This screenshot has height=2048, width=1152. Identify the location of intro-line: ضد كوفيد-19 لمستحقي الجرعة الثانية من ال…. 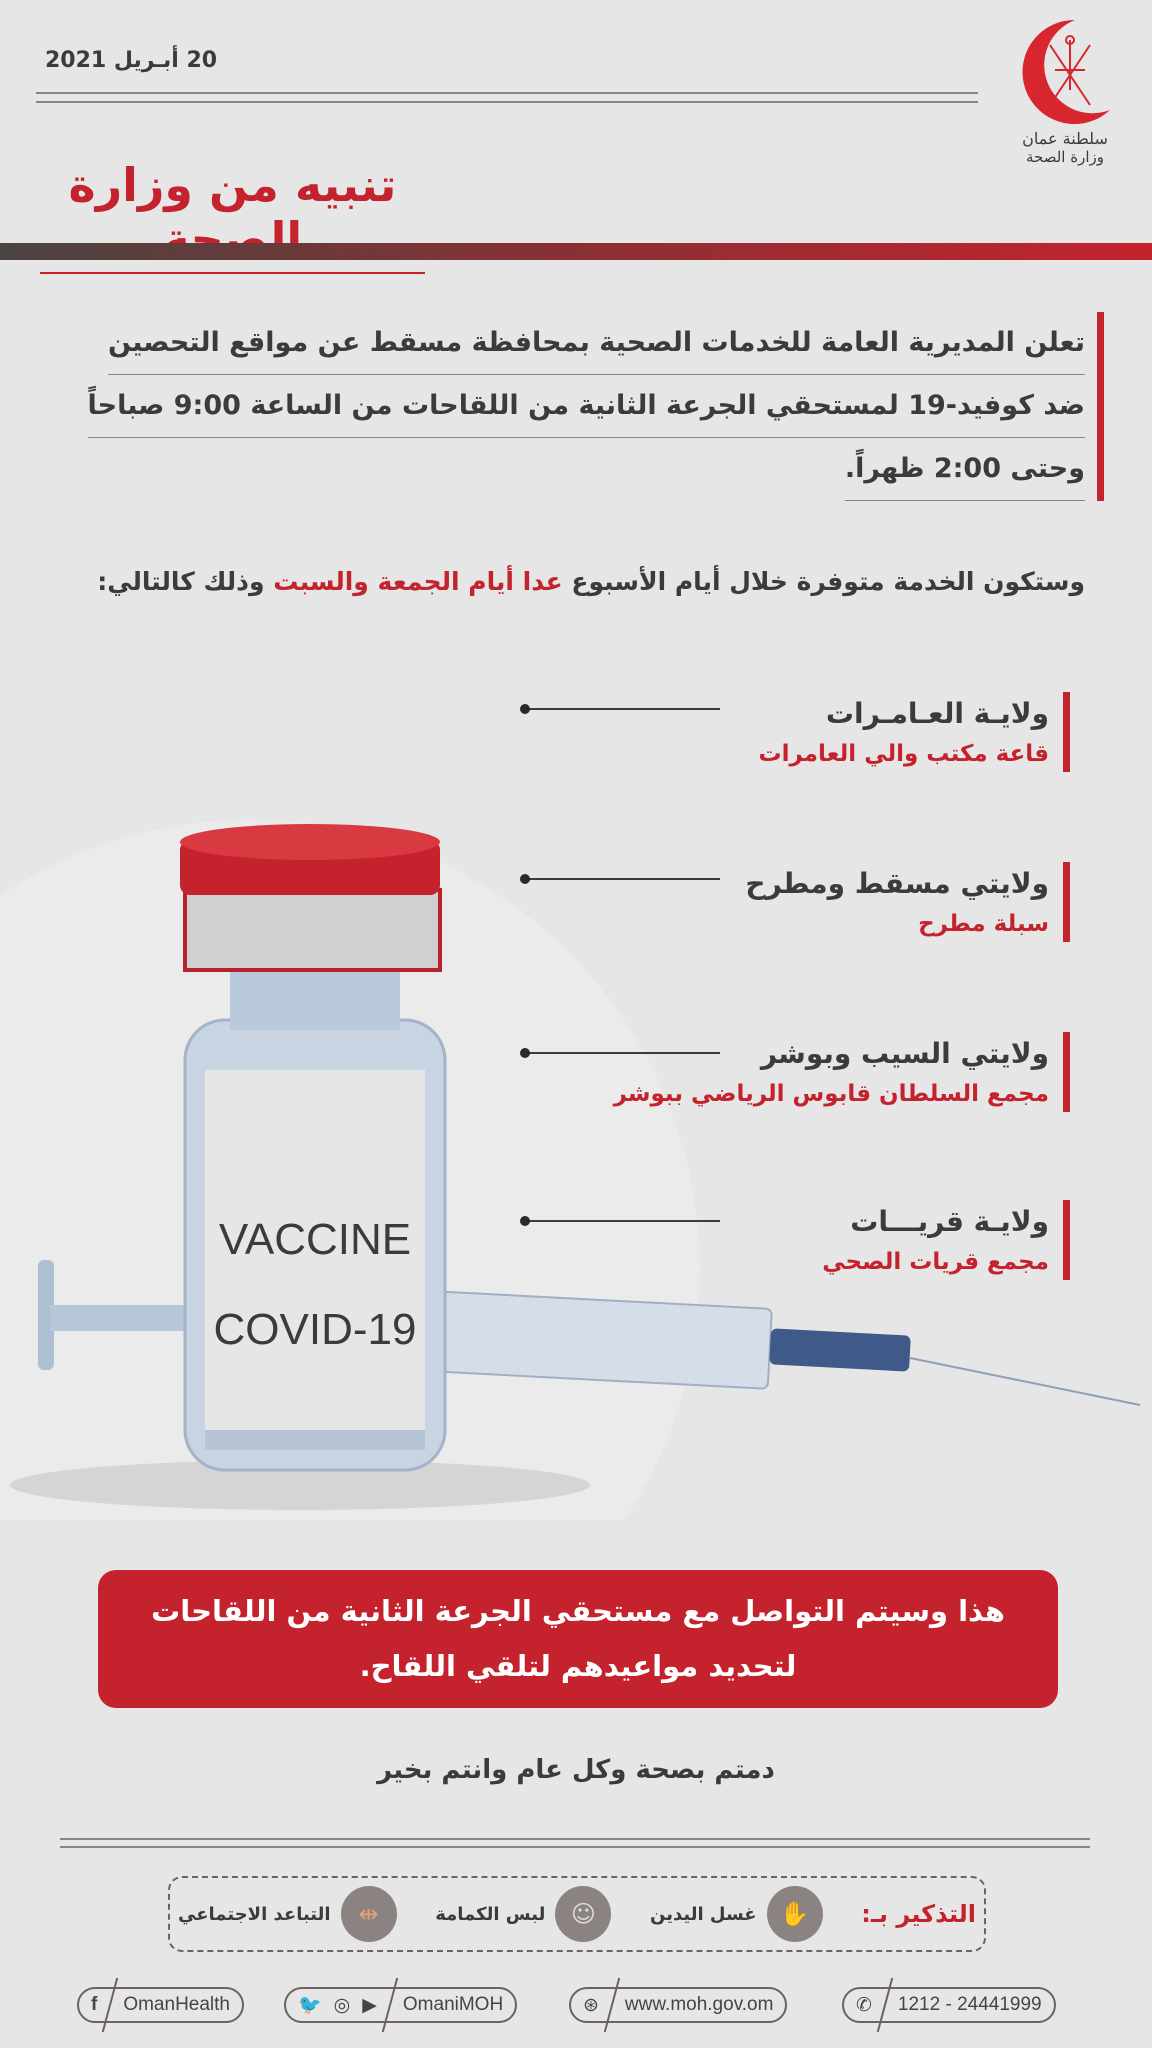
(586, 406).